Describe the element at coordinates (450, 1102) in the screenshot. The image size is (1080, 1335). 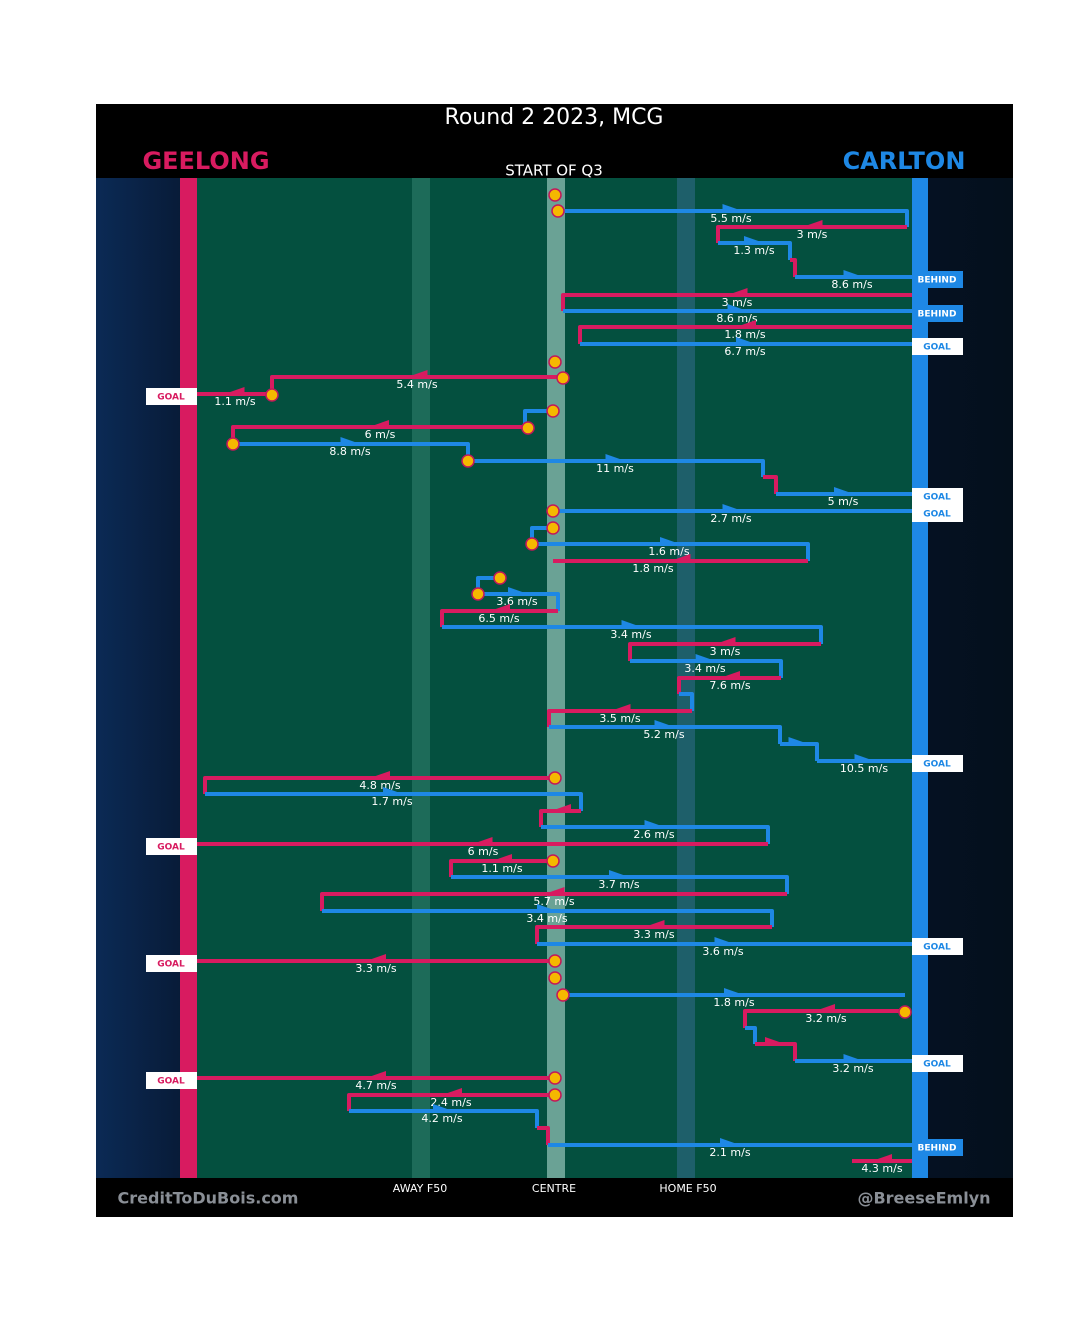
I see `speed-label: 2.4 m/s` at that location.